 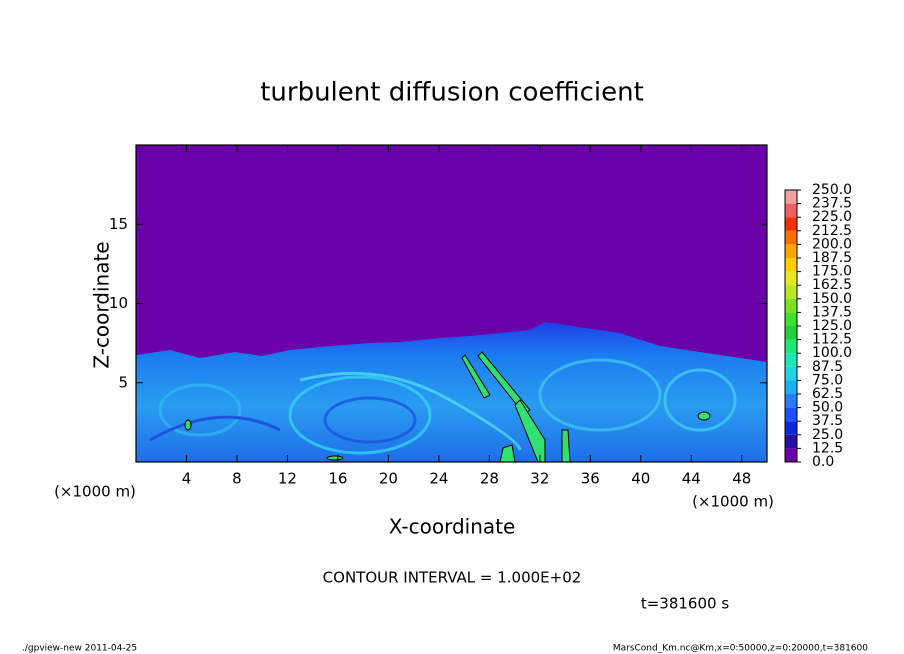 What do you see at coordinates (691, 479) in the screenshot?
I see `x-tick-label: 44` at bounding box center [691, 479].